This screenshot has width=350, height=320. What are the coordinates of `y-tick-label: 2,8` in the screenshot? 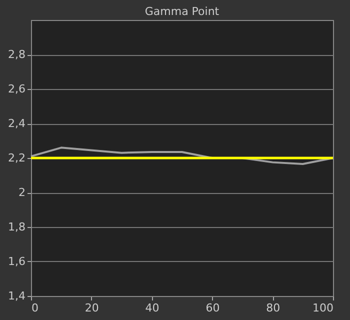 It's located at (17, 54).